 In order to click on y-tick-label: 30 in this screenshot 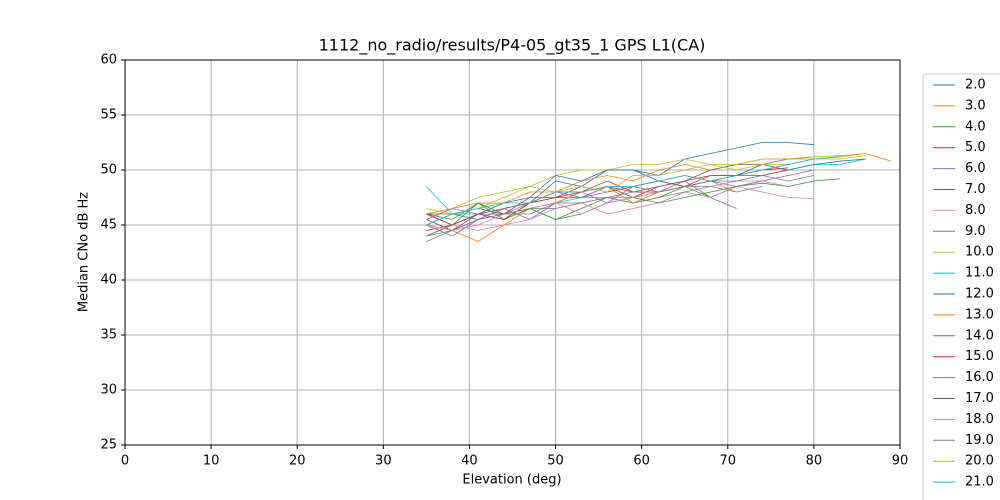, I will do `click(108, 390)`.